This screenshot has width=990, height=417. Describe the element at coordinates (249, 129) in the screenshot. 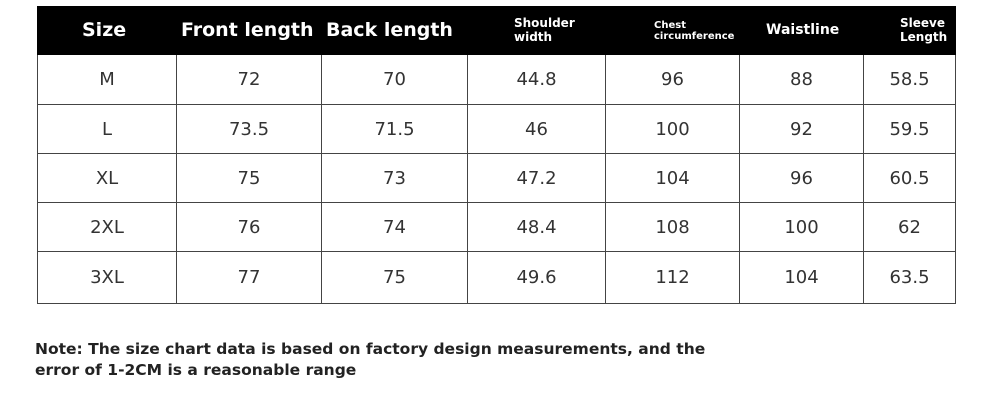

I see `front-length-cell: 73.5` at that location.